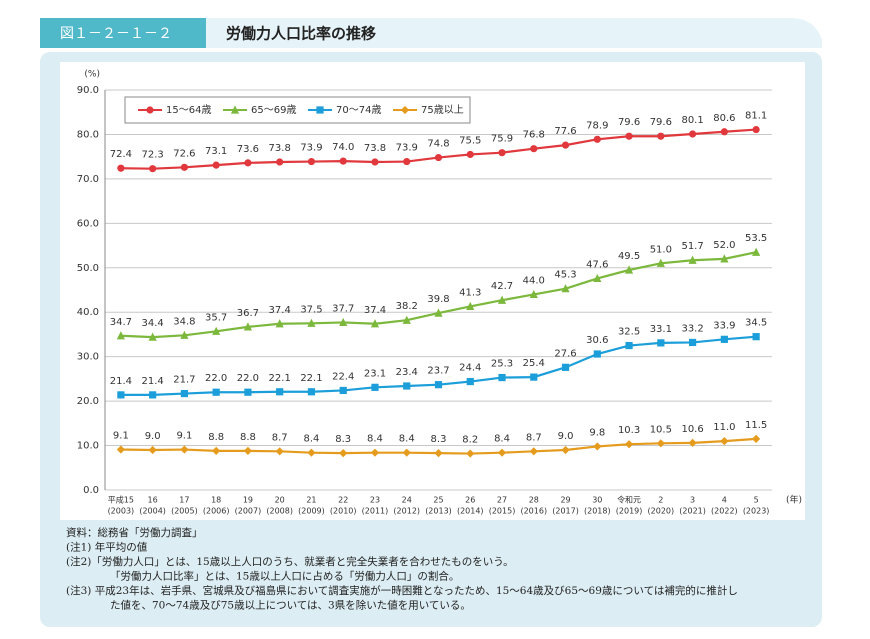 The image size is (870, 639). Describe the element at coordinates (153, 381) in the screenshot. I see `value-label: 21.4` at that location.